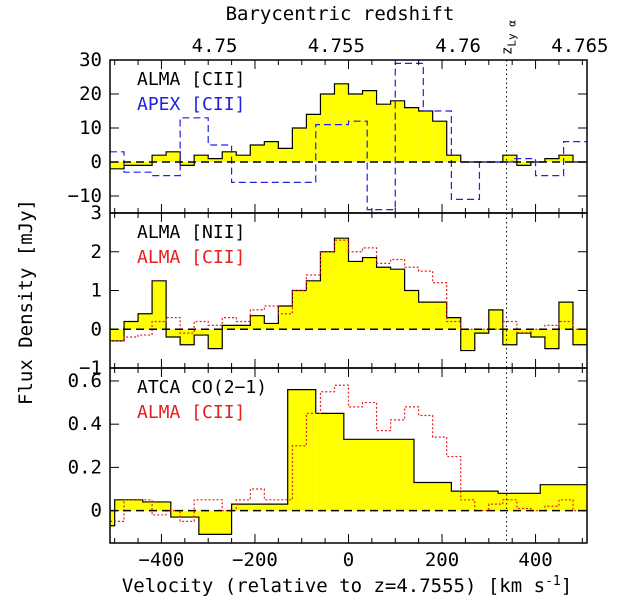 The image size is (637, 603). Describe the element at coordinates (96, 213) in the screenshot. I see `y-tick-label: 3` at that location.